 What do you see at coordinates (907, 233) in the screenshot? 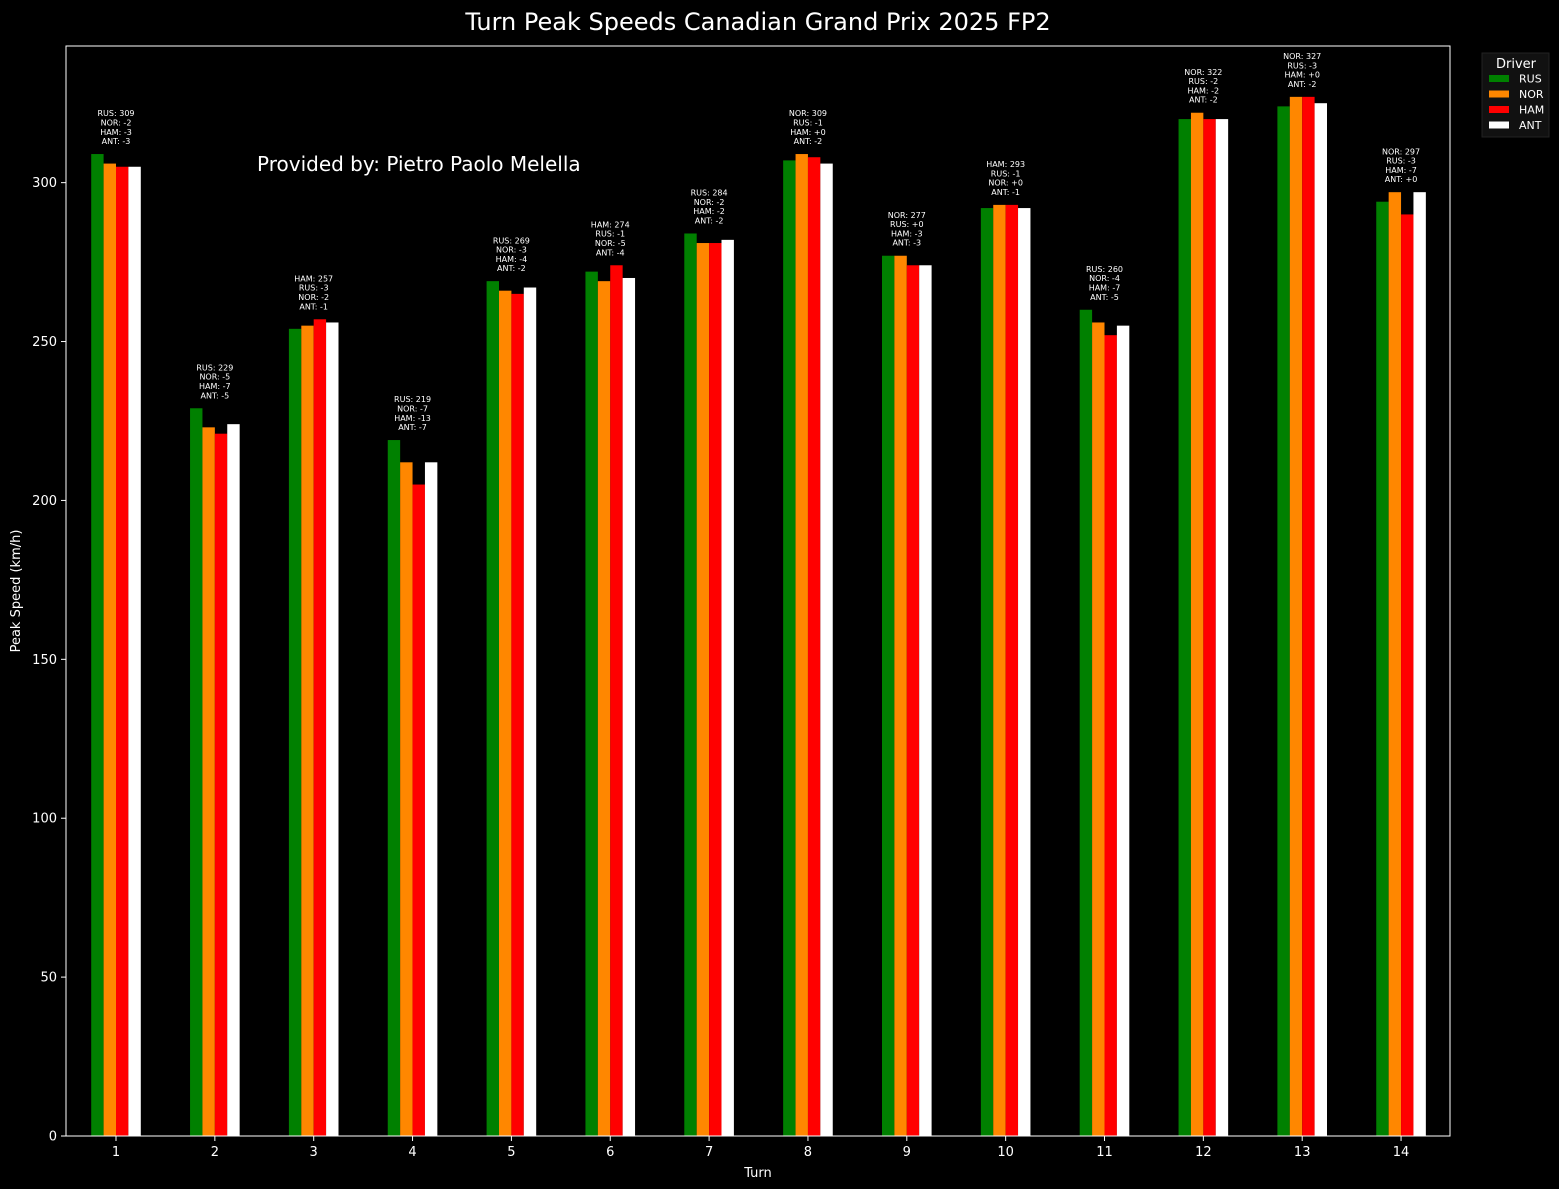
I see `annotation-turn-9-line-3: HAM: -3` at bounding box center [907, 233].